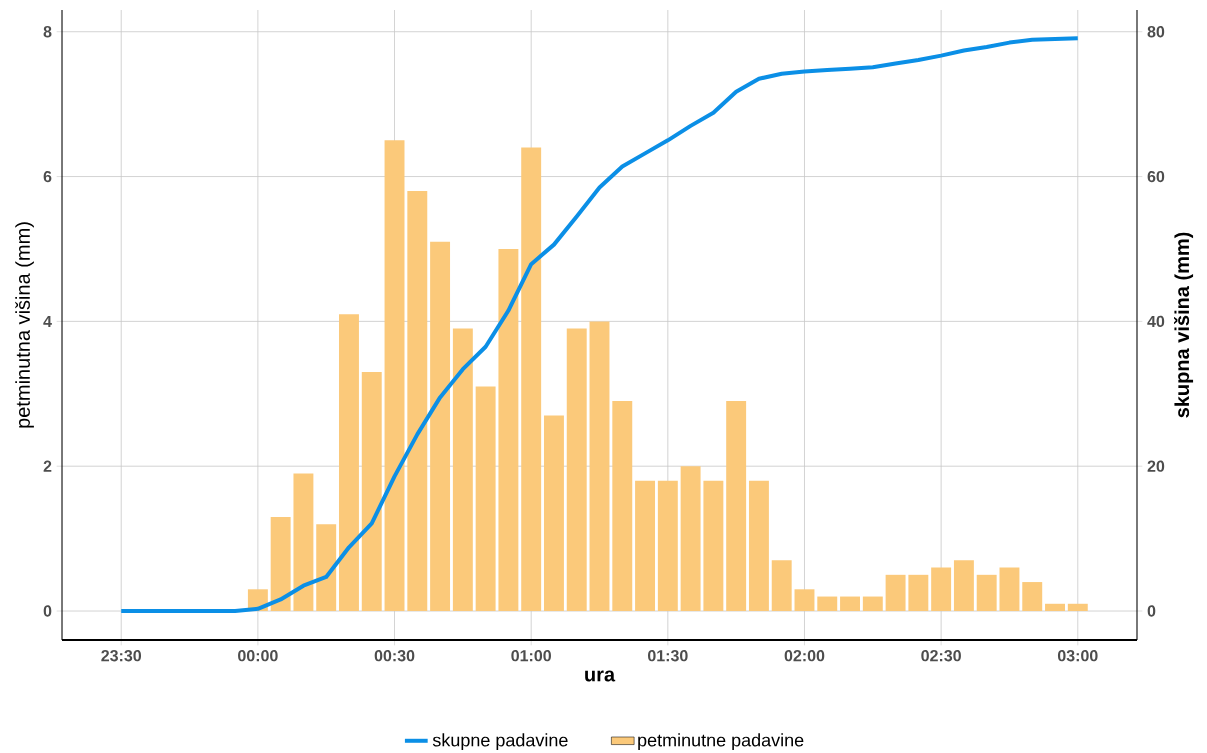  What do you see at coordinates (47, 466) in the screenshot?
I see `y-tick-label: 2` at bounding box center [47, 466].